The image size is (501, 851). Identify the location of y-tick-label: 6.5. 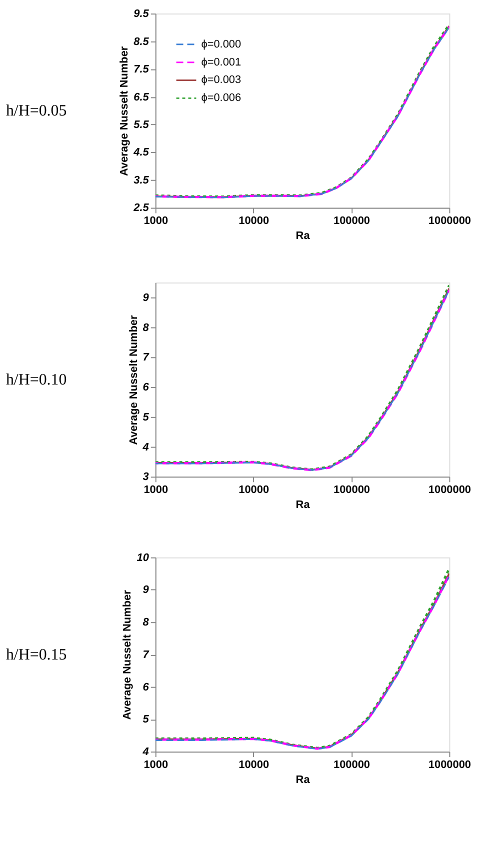
(142, 97).